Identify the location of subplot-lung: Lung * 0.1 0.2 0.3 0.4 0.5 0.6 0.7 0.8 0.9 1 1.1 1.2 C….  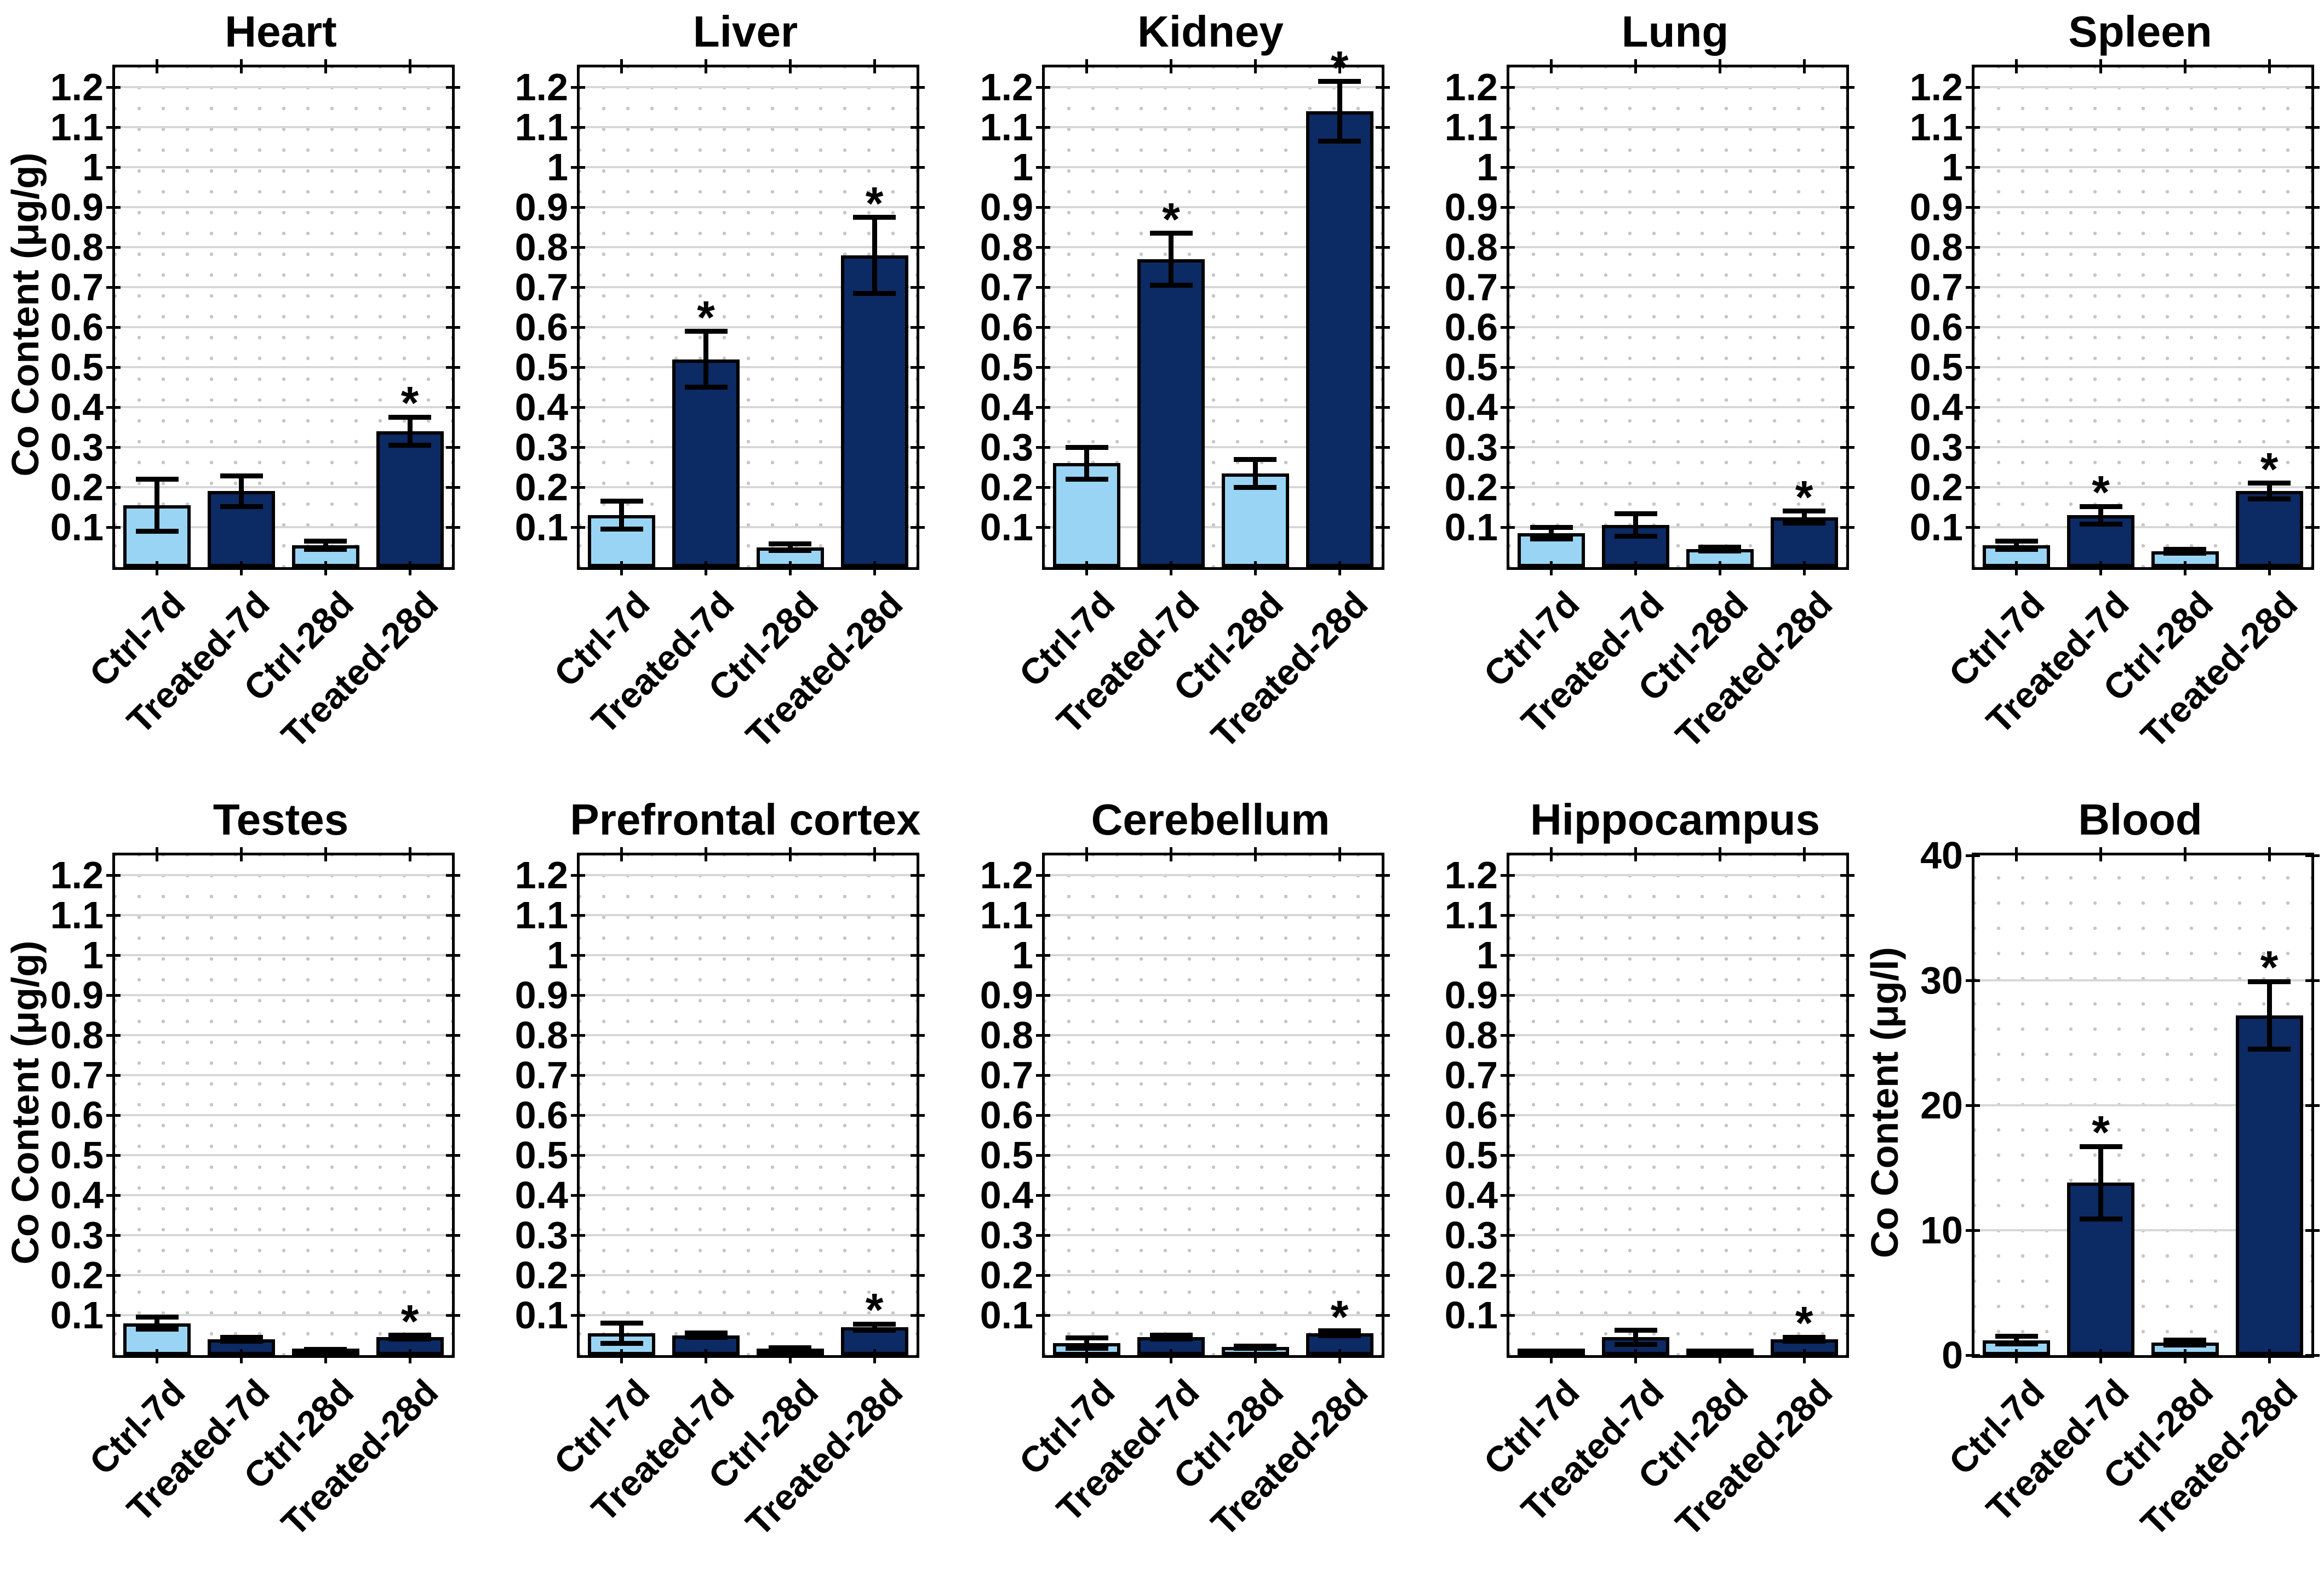
(1626, 394).